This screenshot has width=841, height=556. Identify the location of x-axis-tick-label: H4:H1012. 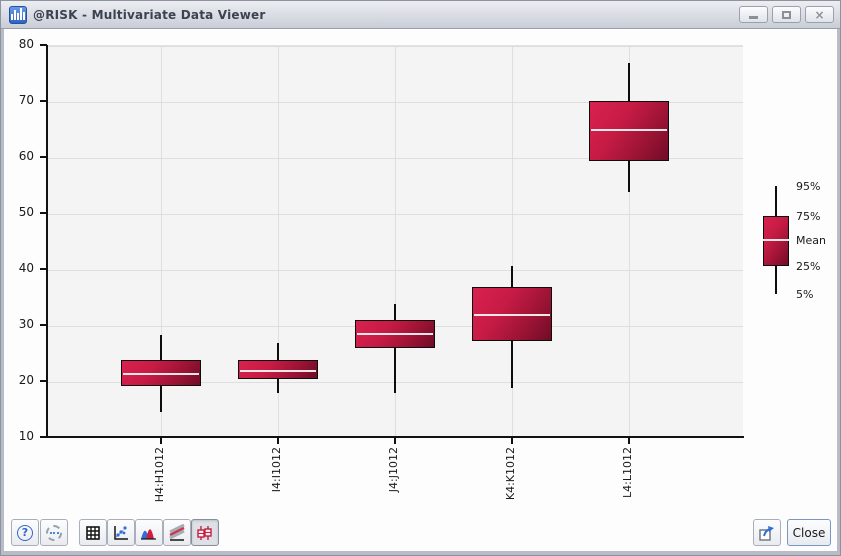
(159, 475).